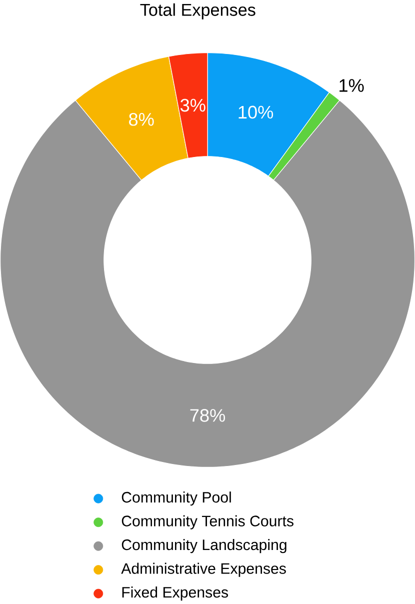  What do you see at coordinates (256, 112) in the screenshot?
I see `data-label: 10%` at bounding box center [256, 112].